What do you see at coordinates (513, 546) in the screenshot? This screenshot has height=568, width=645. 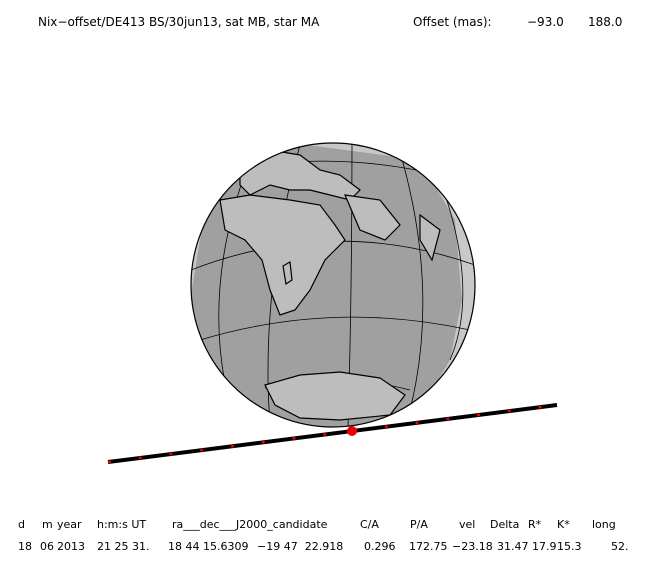 I see `table-cell: 31.47` at bounding box center [513, 546].